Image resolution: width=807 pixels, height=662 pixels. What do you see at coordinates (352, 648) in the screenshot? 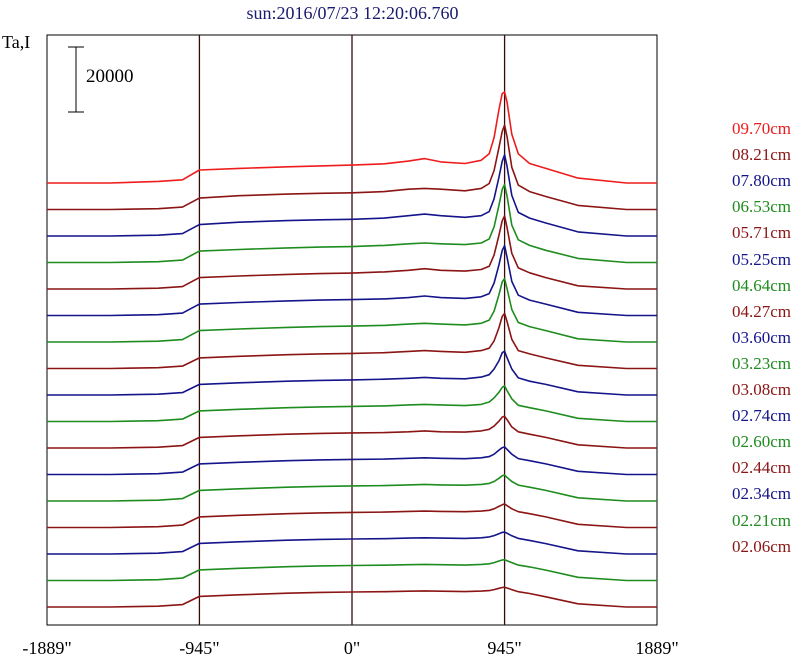
I see `x-tick-label-2: 0"` at bounding box center [352, 648].